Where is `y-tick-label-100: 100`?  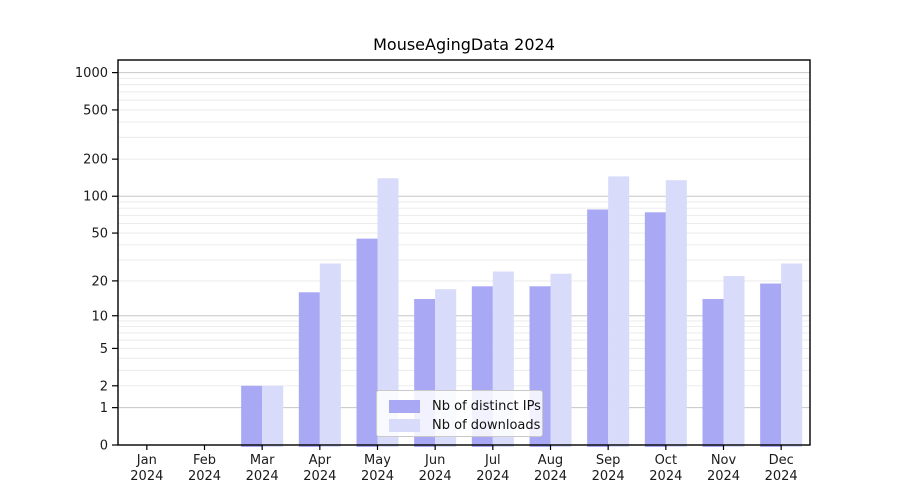
y-tick-label-100: 100 is located at coordinates (95, 197).